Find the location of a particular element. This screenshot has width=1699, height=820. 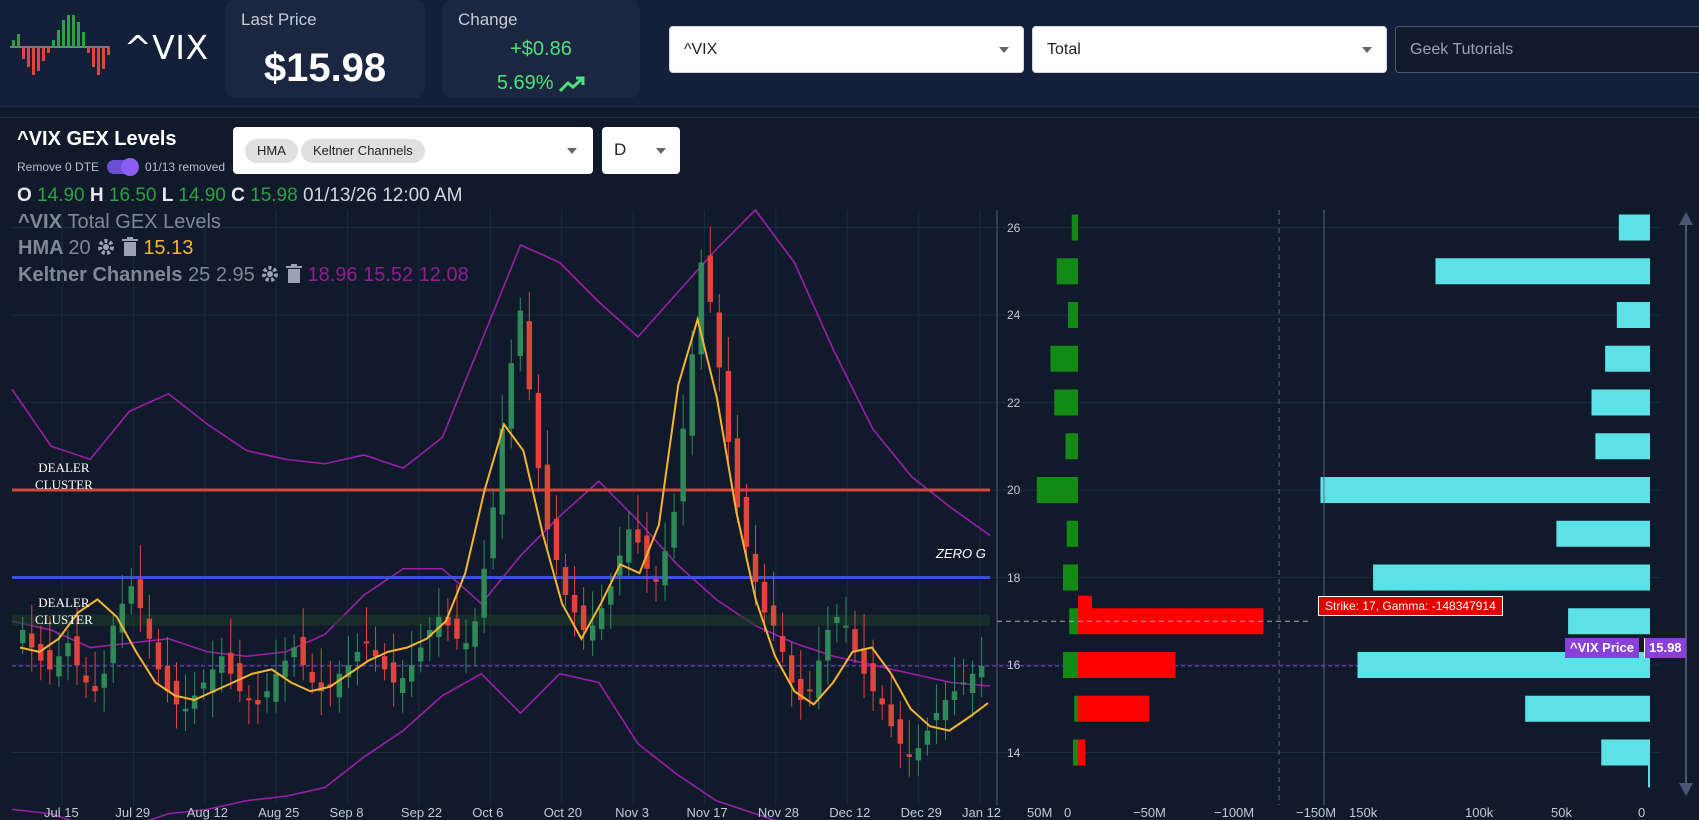

y-tick-label: 24 is located at coordinates (1014, 315).